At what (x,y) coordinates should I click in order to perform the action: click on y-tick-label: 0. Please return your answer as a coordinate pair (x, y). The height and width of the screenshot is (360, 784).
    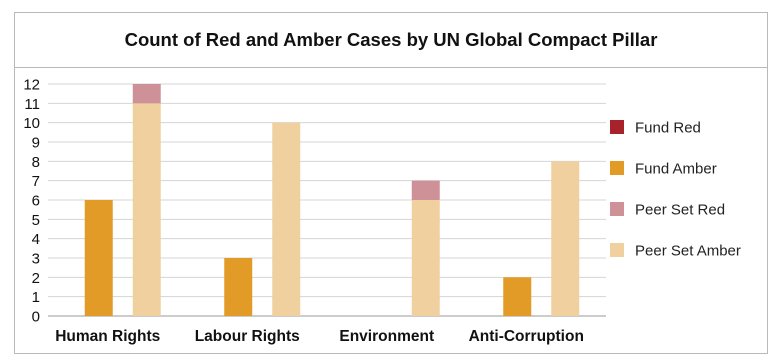
    Looking at the image, I should click on (36, 317).